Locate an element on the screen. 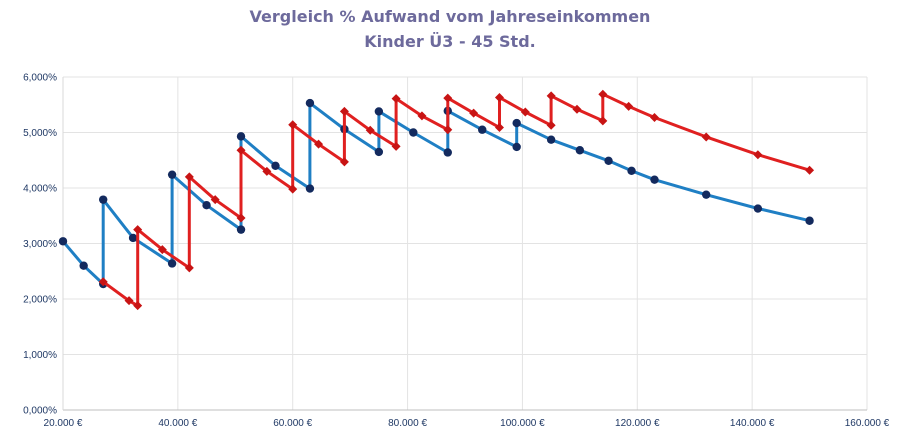 This screenshot has width=900, height=446. x-tick-label: 100.000 € is located at coordinates (522, 423).